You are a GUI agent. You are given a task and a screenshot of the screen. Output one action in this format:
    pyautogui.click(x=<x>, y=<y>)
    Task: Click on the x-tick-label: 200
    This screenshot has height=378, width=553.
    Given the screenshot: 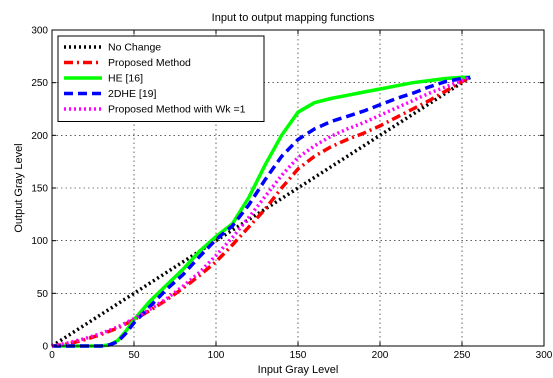 What is the action you would take?
    pyautogui.click(x=380, y=355)
    